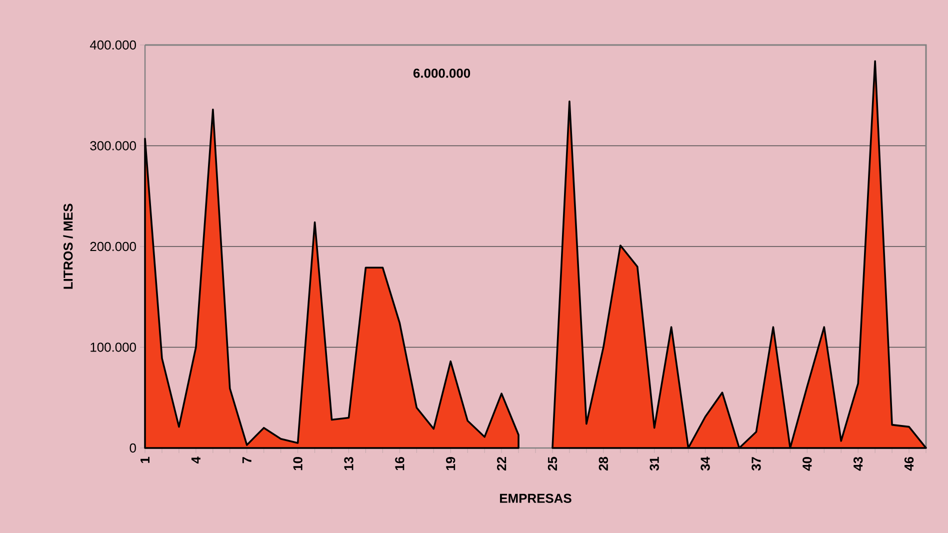  Describe the element at coordinates (247, 460) in the screenshot. I see `x-tick-label: 7` at that location.